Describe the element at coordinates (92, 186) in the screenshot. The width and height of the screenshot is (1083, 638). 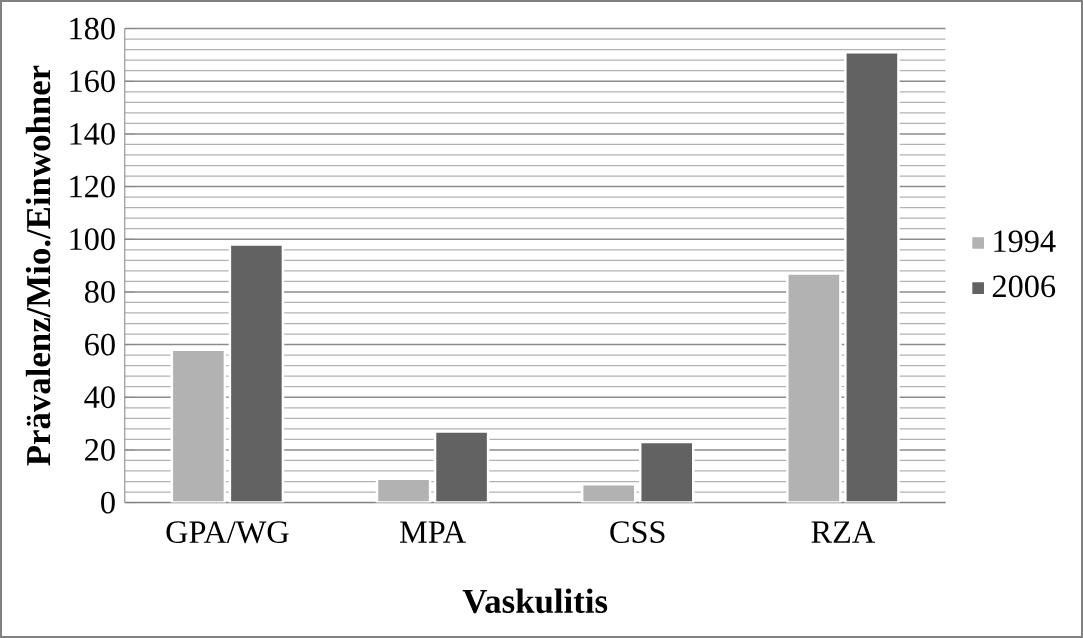
I see `y-tick-label: 120` at that location.